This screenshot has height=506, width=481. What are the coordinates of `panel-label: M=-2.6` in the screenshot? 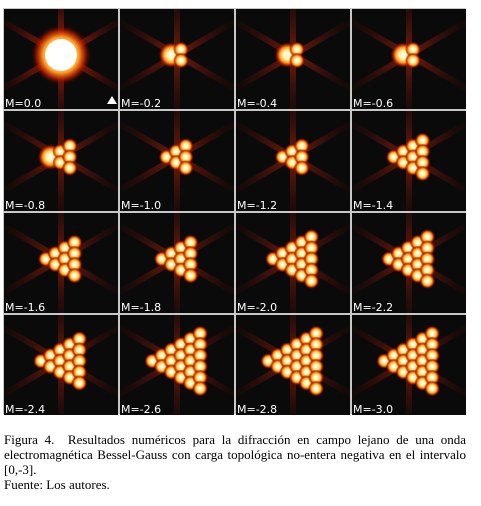 It's located at (141, 409).